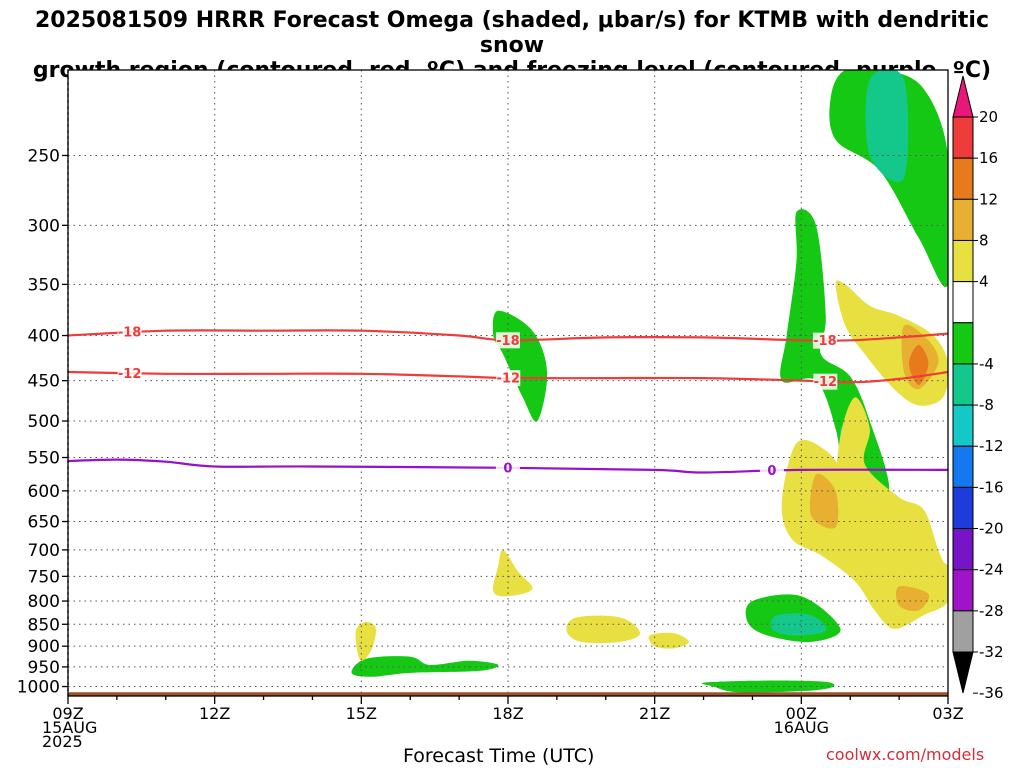 The width and height of the screenshot is (1024, 768). I want to click on terrain-band, so click(508, 694).